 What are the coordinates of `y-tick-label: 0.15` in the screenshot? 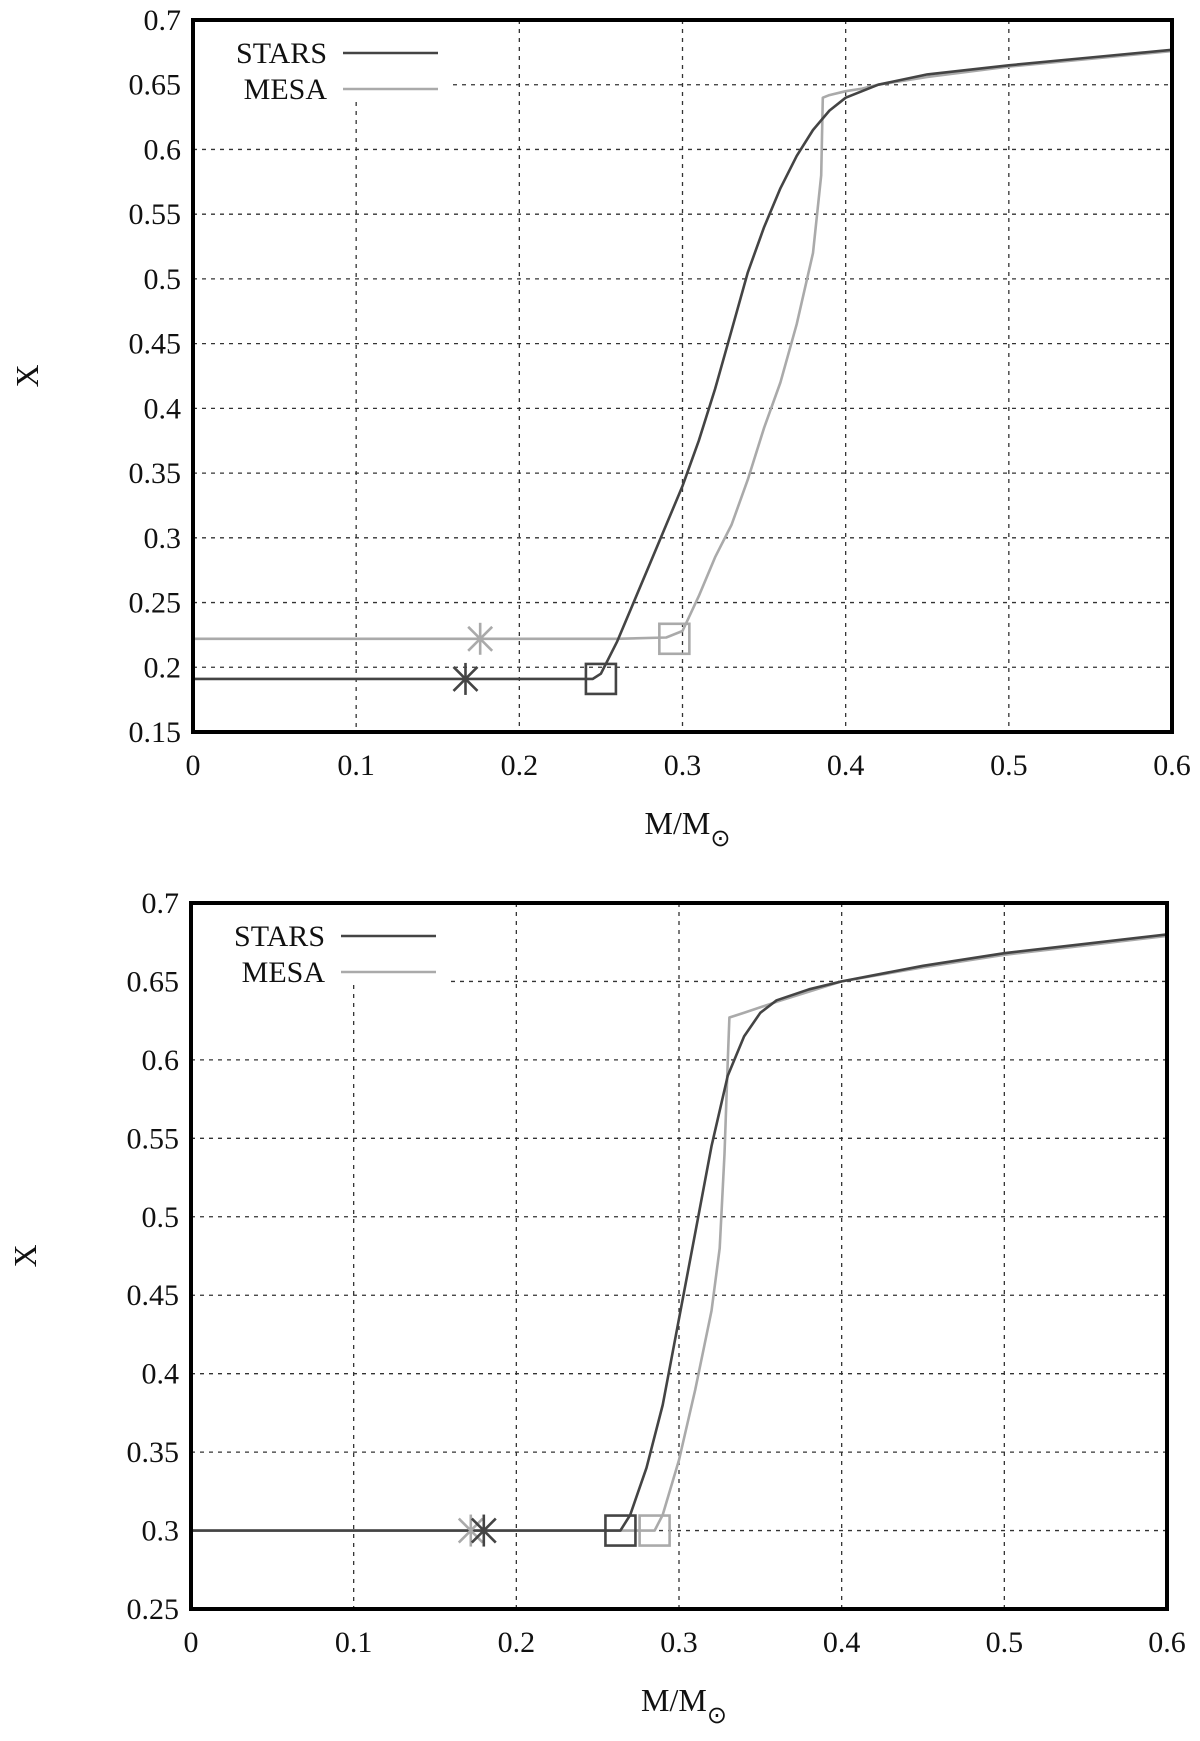 It's located at (155, 732).